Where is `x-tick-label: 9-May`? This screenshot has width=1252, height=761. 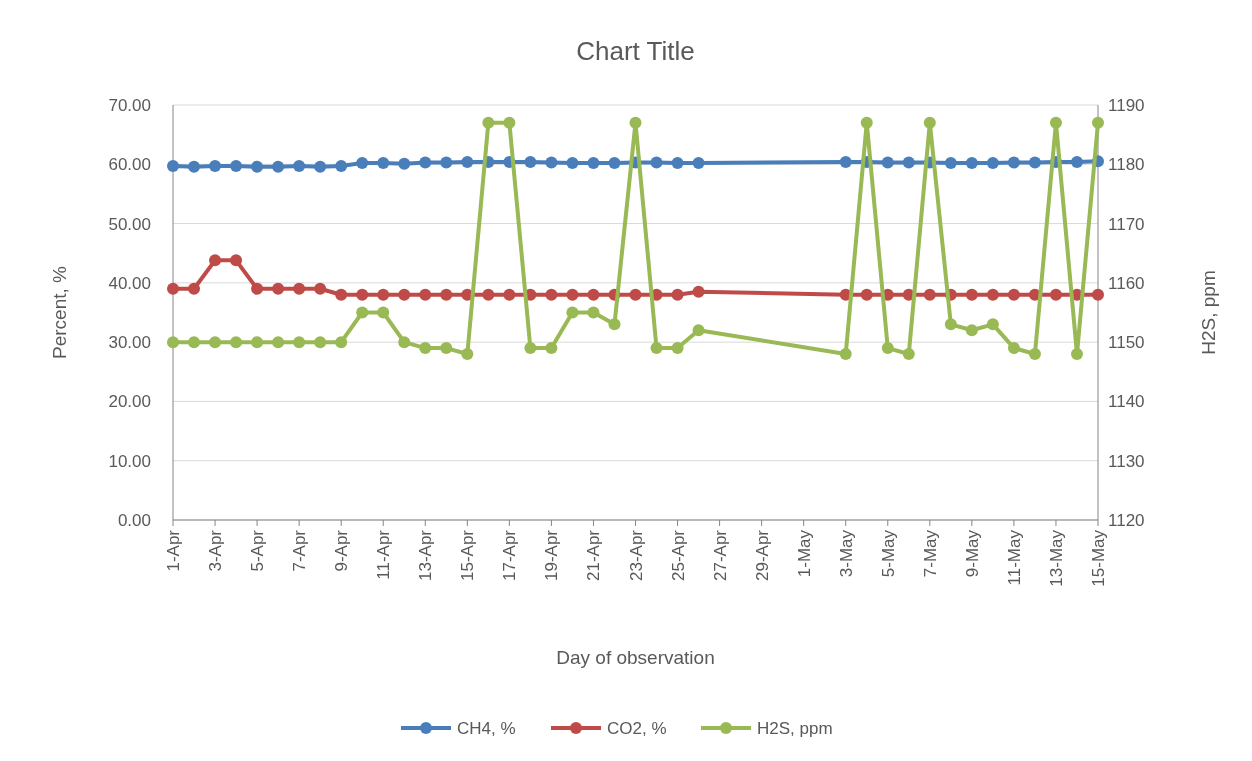 x-tick-label: 9-May is located at coordinates (972, 553).